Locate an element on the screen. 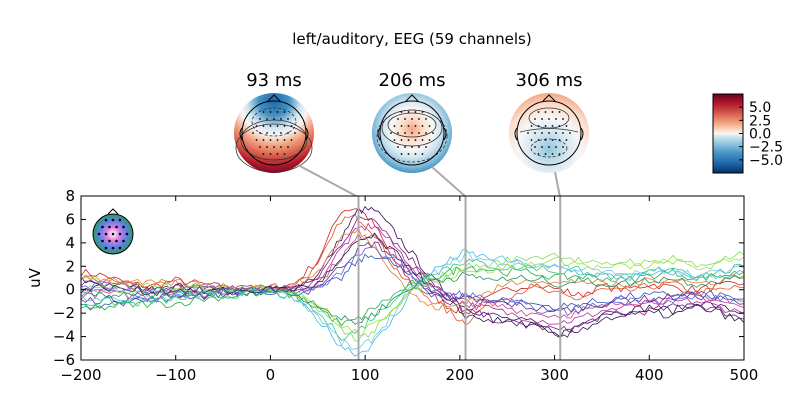  topomap-title-306: 306 ms is located at coordinates (549, 80).